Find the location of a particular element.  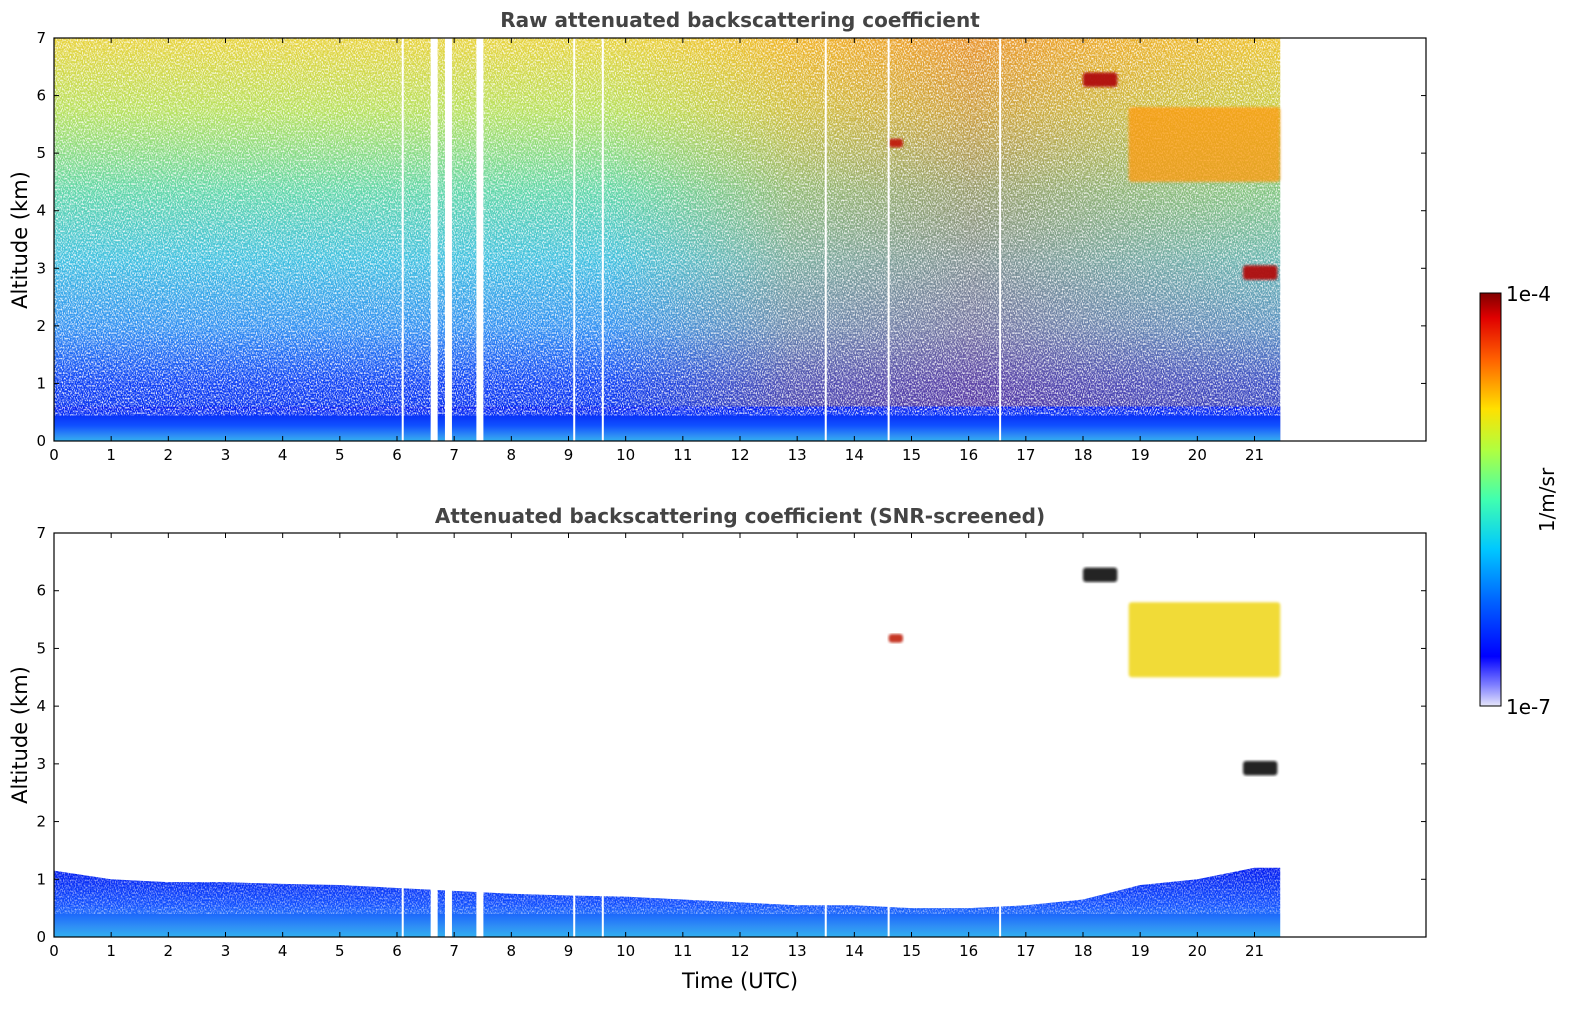

colorbar-min-label: 1e-7 is located at coordinates (1528, 707).